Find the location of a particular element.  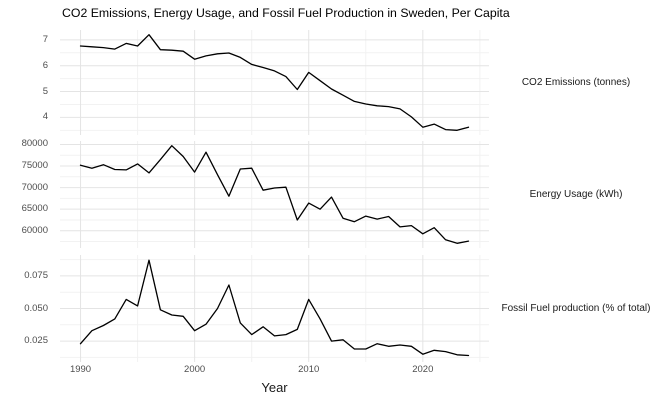

y-tick-label: 0.075 is located at coordinates (36, 275).